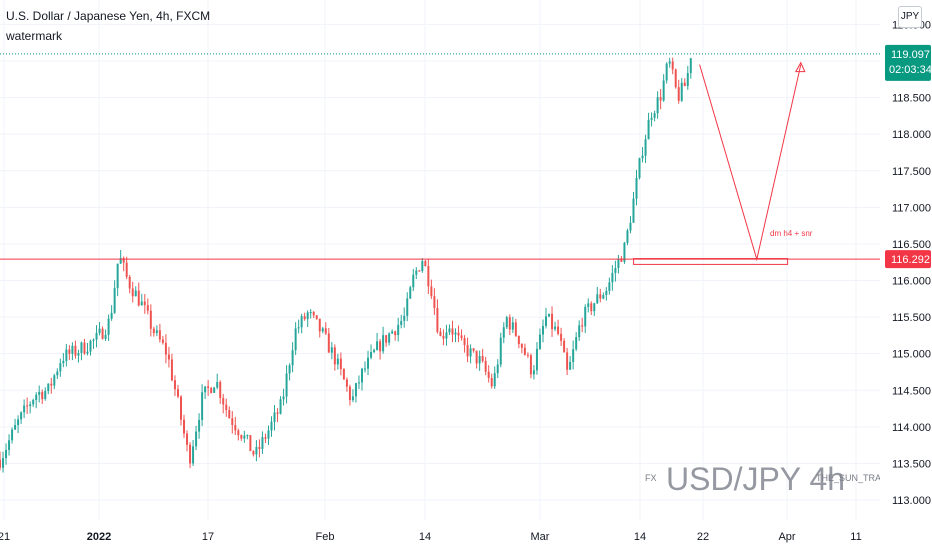 Image resolution: width=932 pixels, height=550 pixels. Describe the element at coordinates (858, 478) in the screenshot. I see `watermark-author: THE_SUN_TRADER` at that location.